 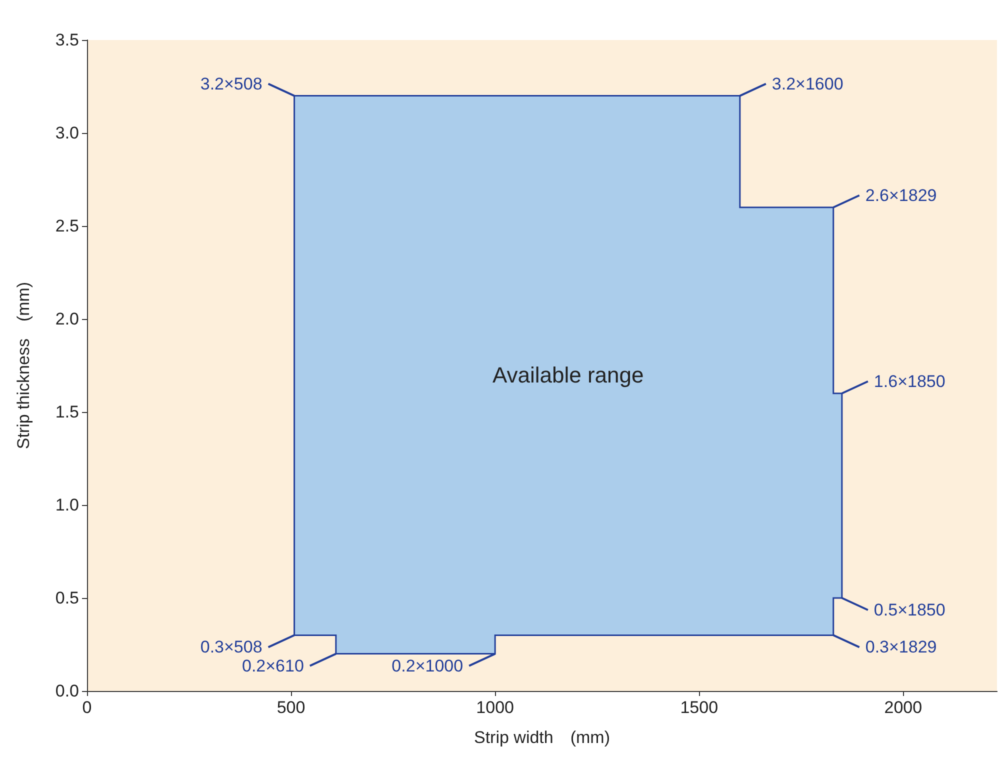 I want to click on x-tick-label: 1000, so click(x=495, y=707).